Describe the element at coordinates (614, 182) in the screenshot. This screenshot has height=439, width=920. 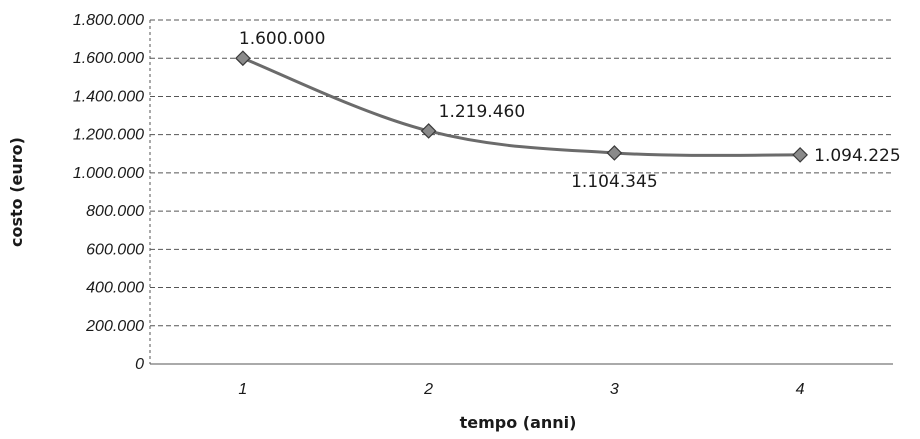
I see `data-label: 1.104.345` at that location.